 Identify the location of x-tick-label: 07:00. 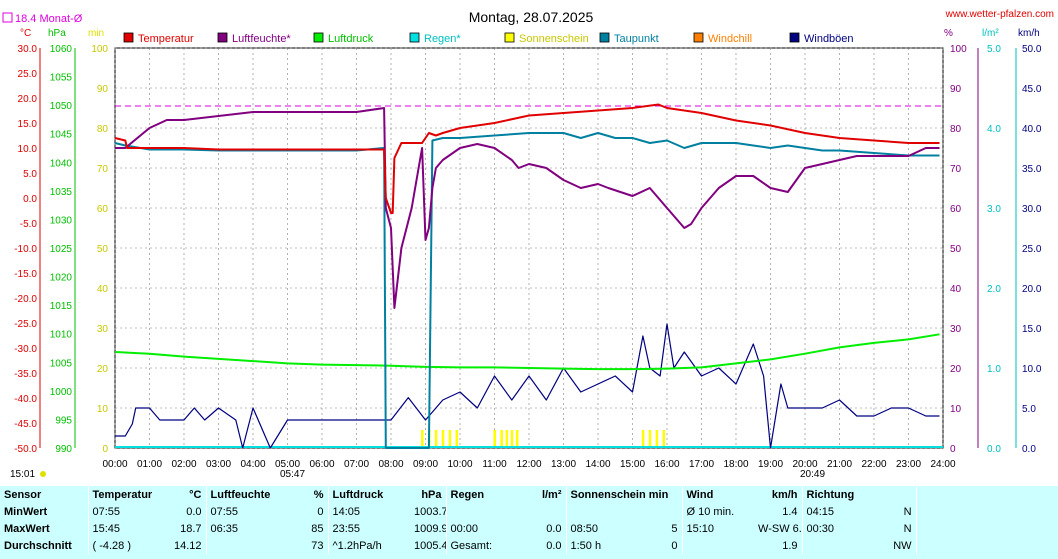
(356, 464).